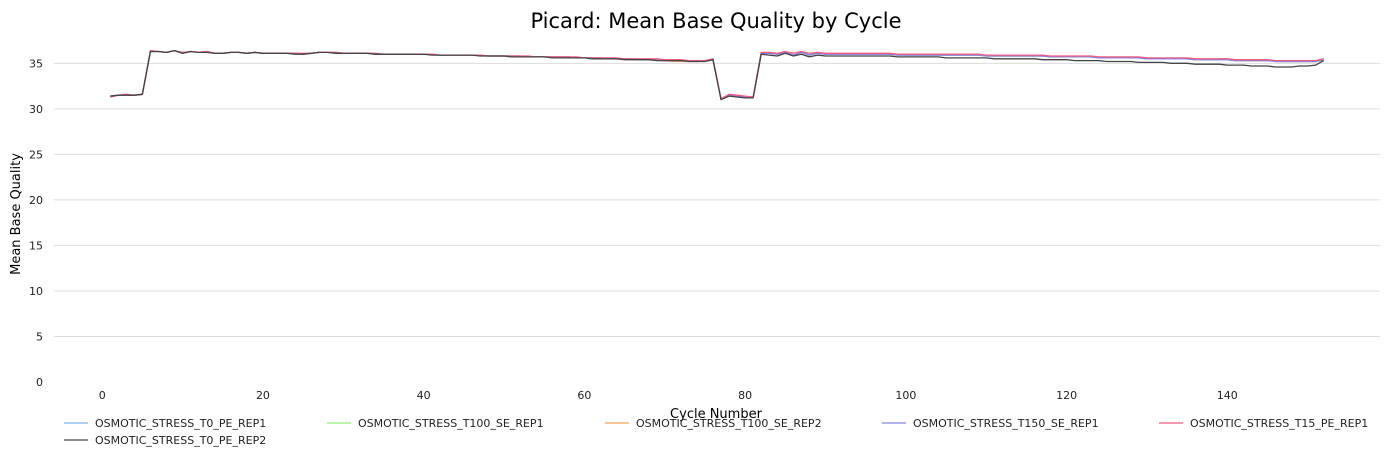 This screenshot has width=1389, height=460. Describe the element at coordinates (668, 395) in the screenshot. I see `x-axis-ticks: 0 20 40 60 80 100 120 140` at that location.